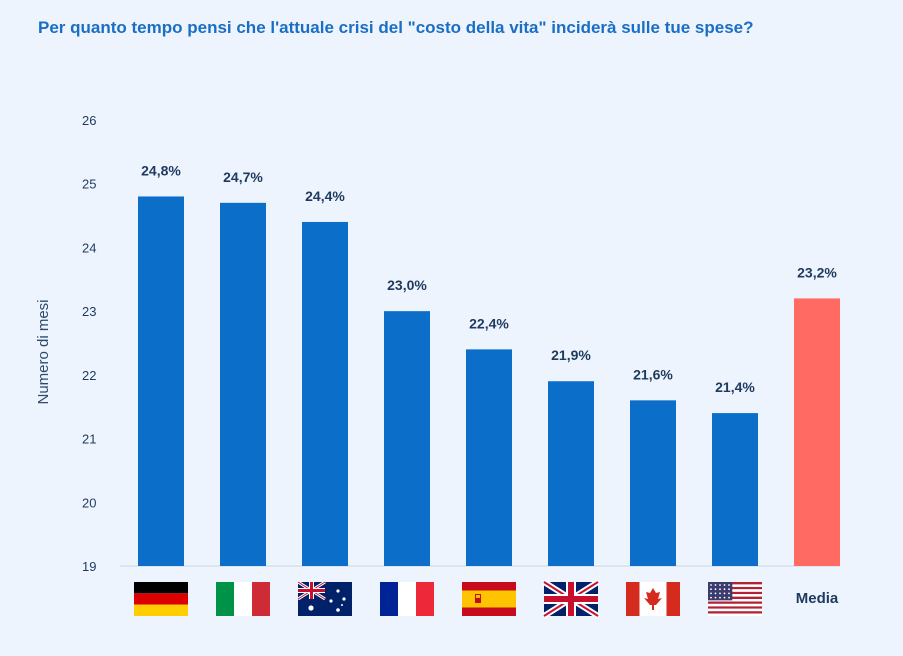  I want to click on data-label: 21,9%, so click(571, 355).